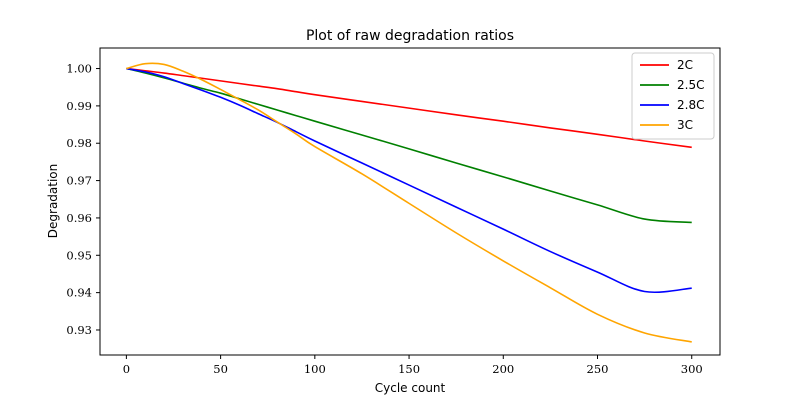 This screenshot has width=800, height=404. What do you see at coordinates (690, 105) in the screenshot?
I see `legend-label: 2.8C` at bounding box center [690, 105].